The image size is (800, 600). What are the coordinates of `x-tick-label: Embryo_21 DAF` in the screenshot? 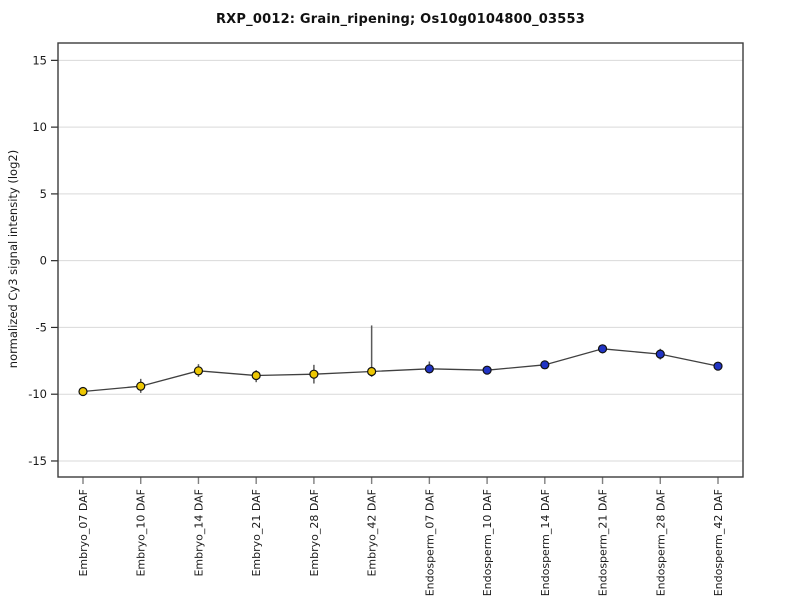 It's located at (256, 533).